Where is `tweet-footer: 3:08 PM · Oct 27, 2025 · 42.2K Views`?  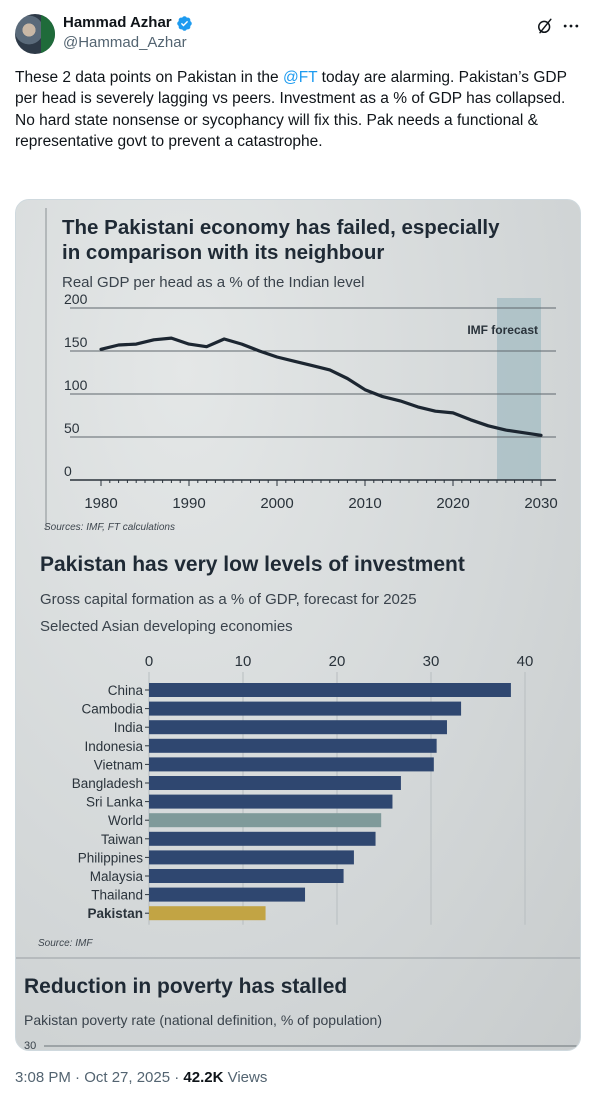 tweet-footer: 3:08 PM · Oct 27, 2025 · 42.2K Views is located at coordinates (141, 1078).